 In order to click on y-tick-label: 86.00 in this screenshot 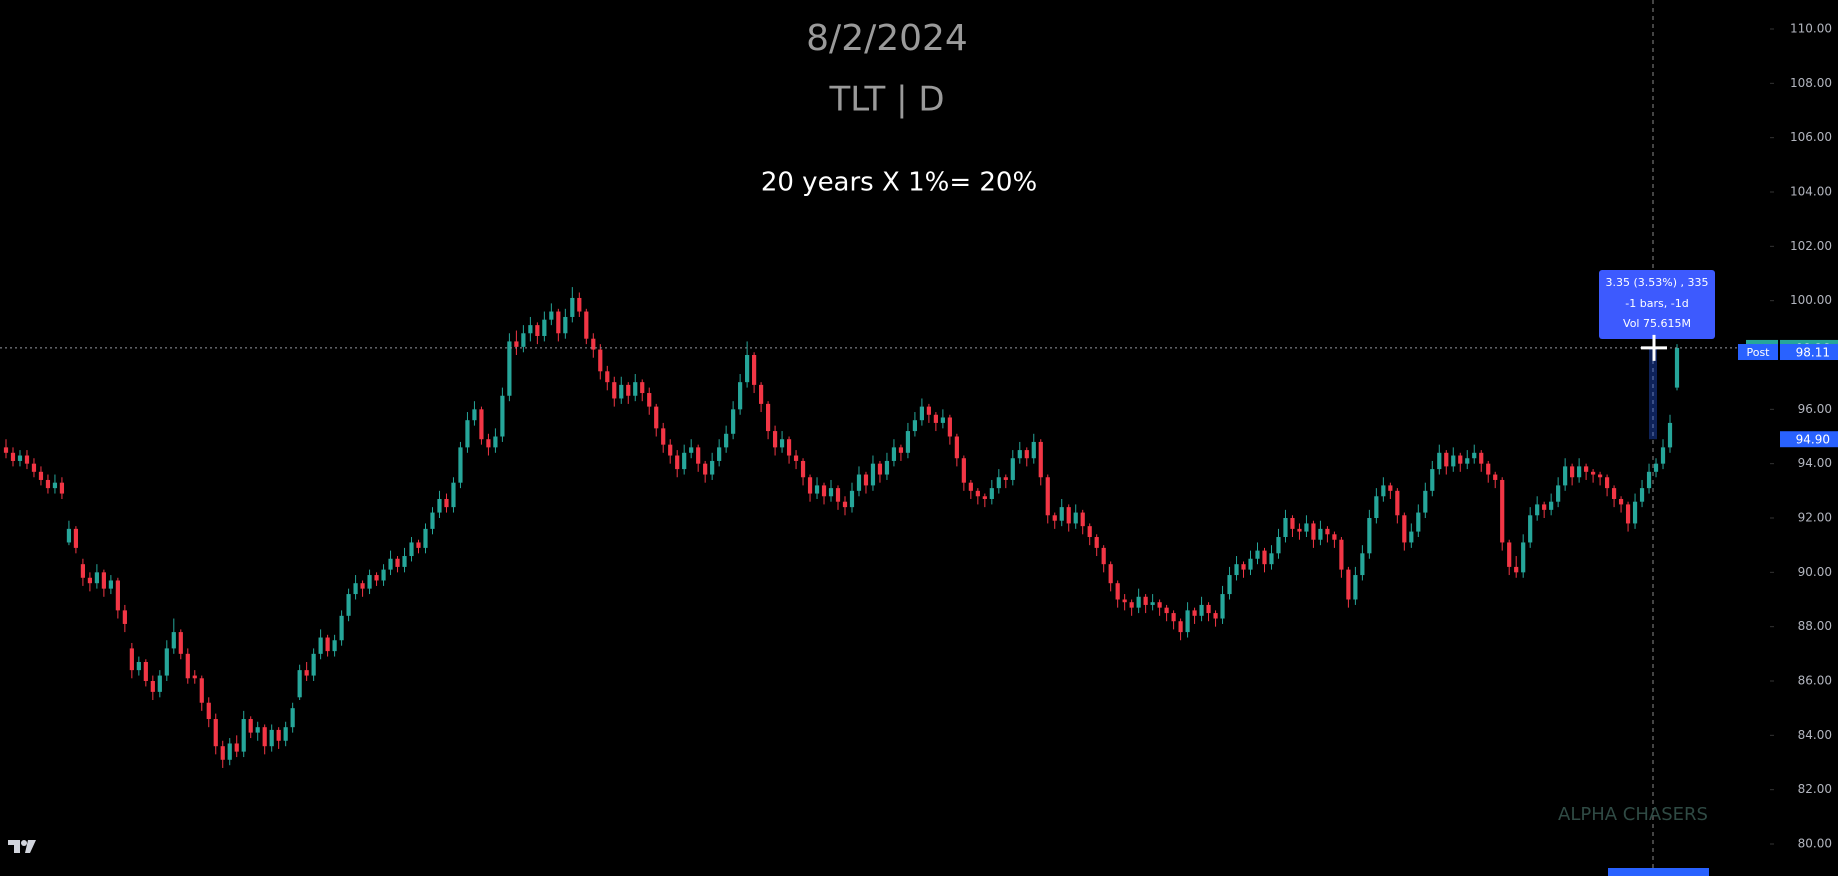, I will do `click(1815, 681)`.